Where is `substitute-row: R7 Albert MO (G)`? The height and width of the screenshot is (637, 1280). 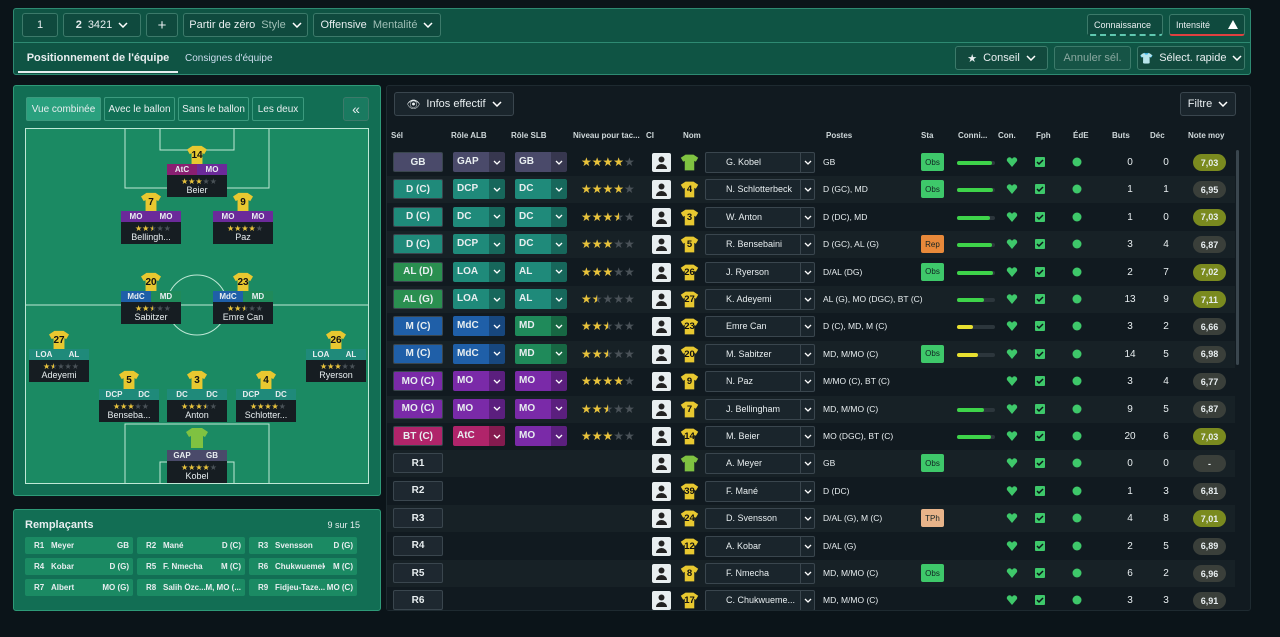 substitute-row: R7 Albert MO (G) is located at coordinates (79, 587).